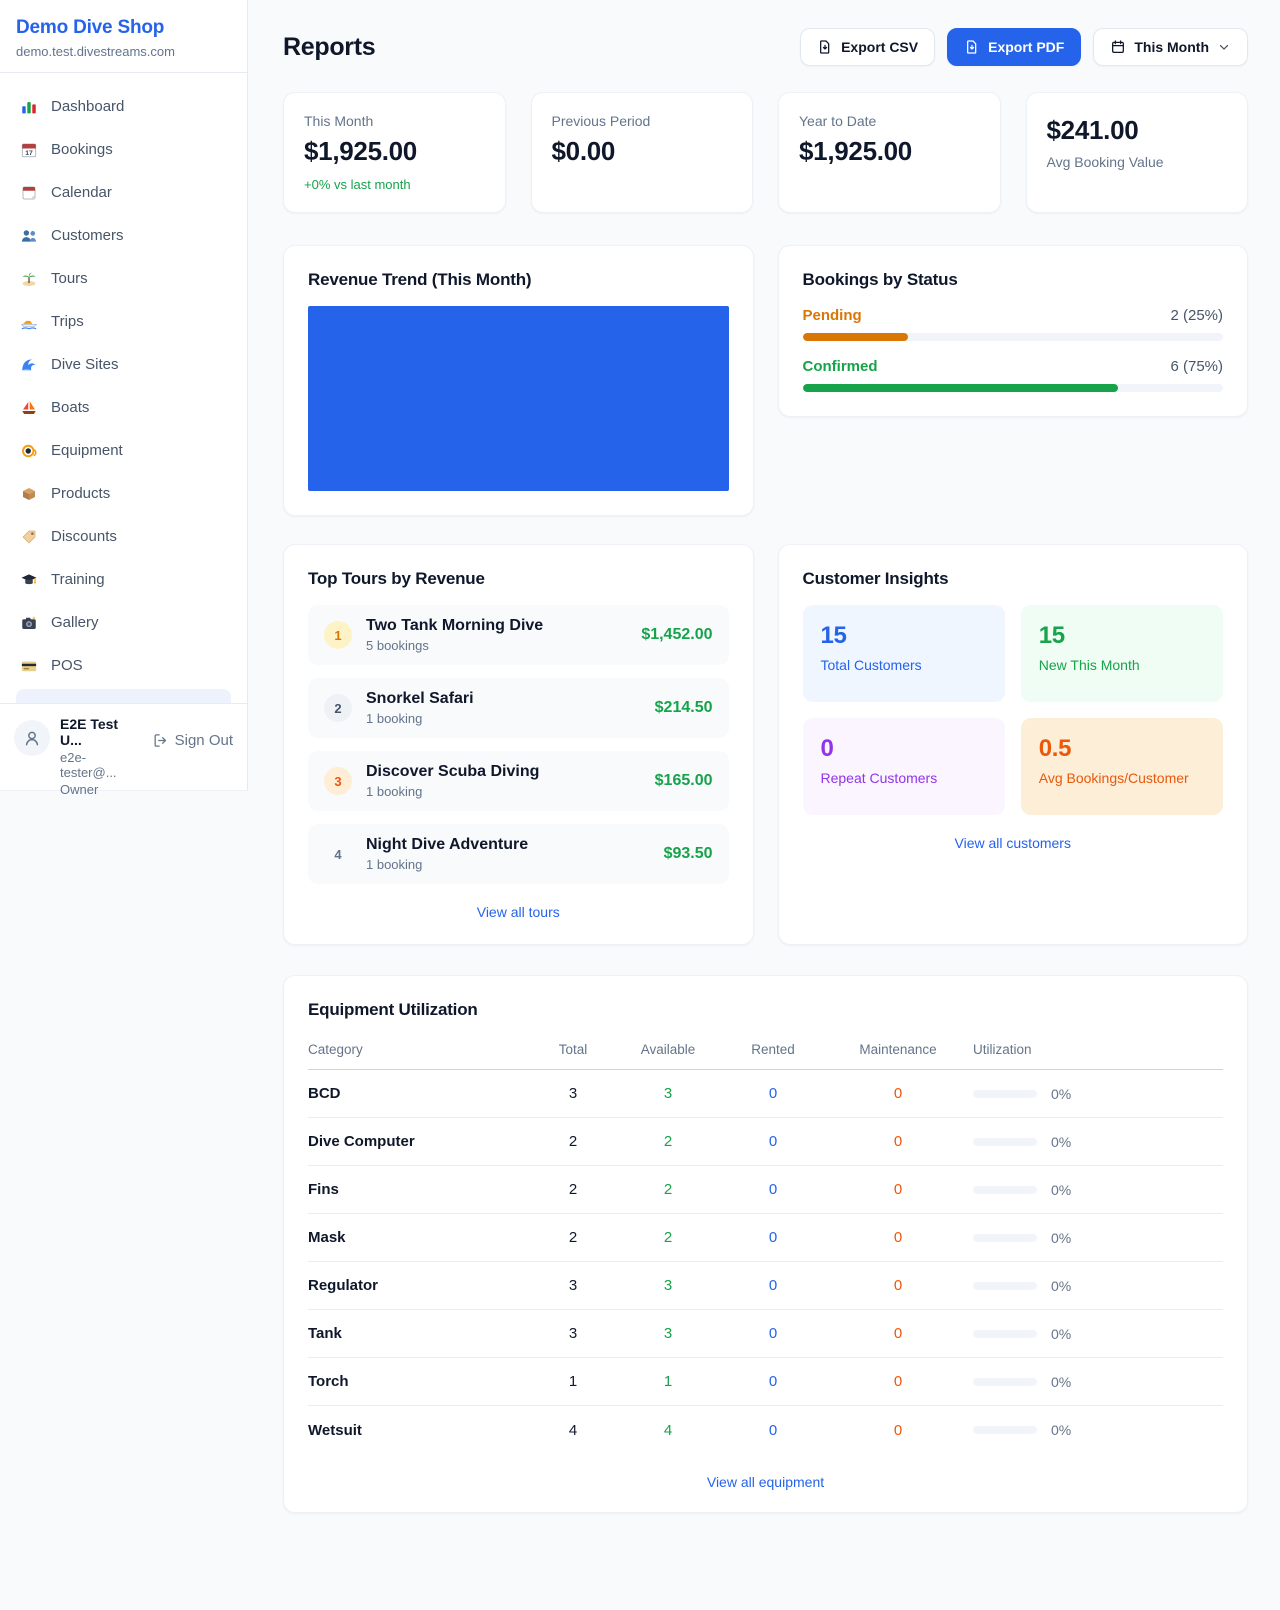 The image size is (1280, 1610). I want to click on cell-total: 3, so click(573, 1285).